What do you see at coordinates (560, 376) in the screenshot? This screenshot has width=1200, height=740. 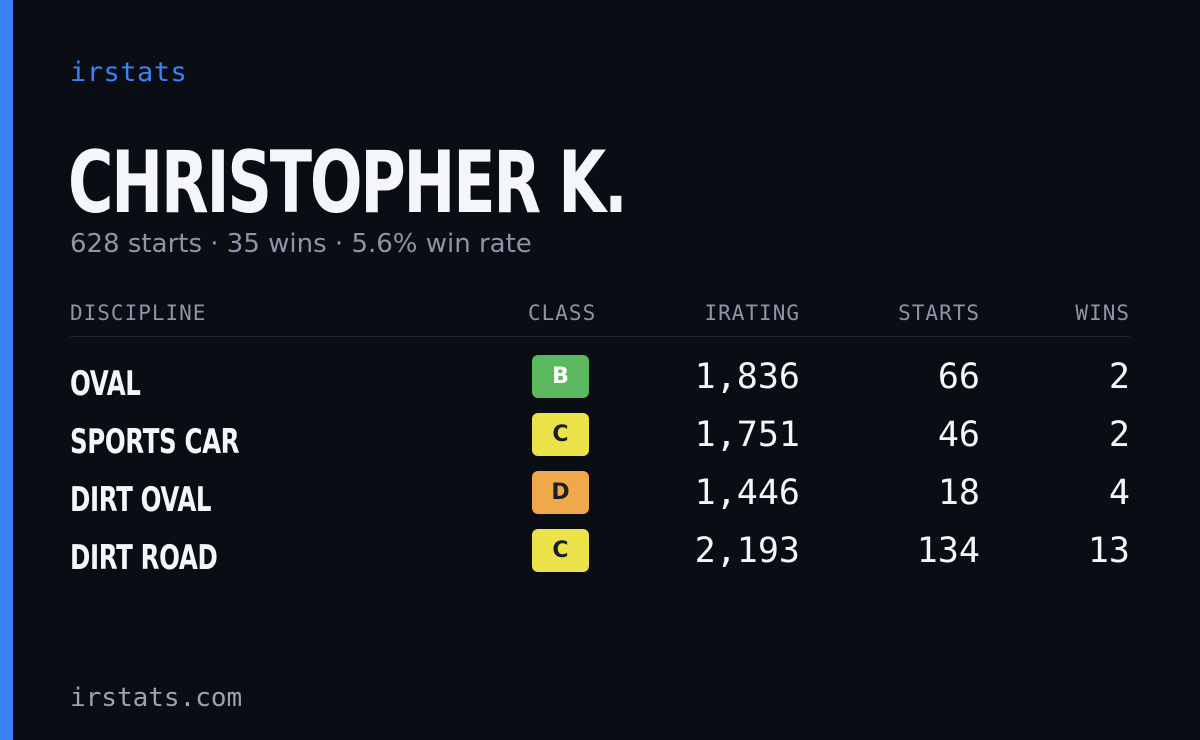 I see `class-badge: B` at bounding box center [560, 376].